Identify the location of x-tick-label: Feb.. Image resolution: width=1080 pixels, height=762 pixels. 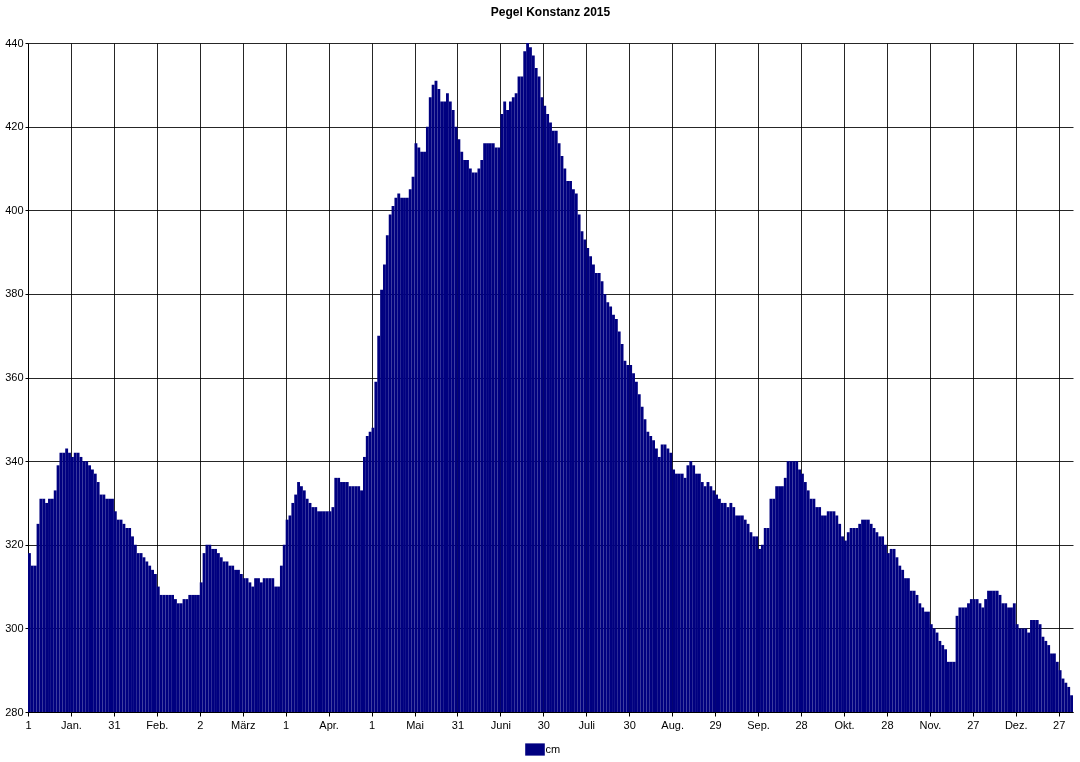
(157, 724).